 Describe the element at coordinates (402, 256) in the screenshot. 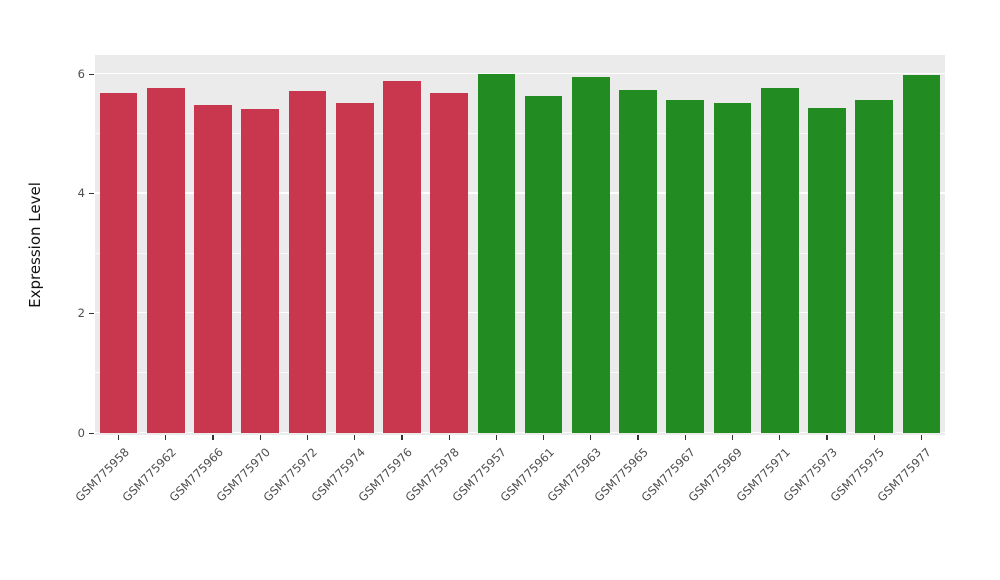

I see `bar-GSM775976` at that location.